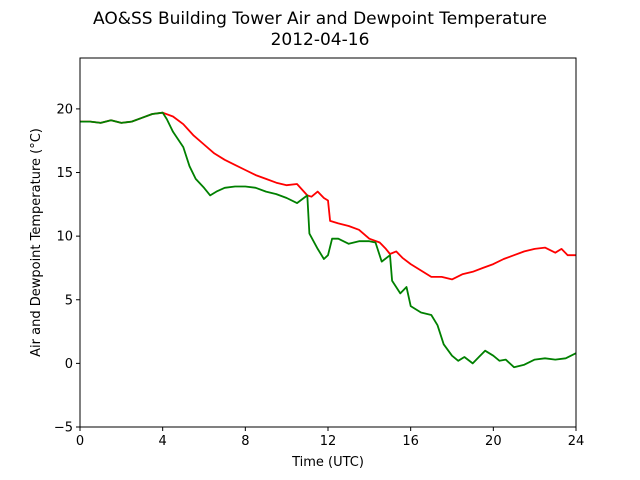 The image size is (640, 480). Describe the element at coordinates (64, 109) in the screenshot. I see `y-tick-label: 20` at that location.